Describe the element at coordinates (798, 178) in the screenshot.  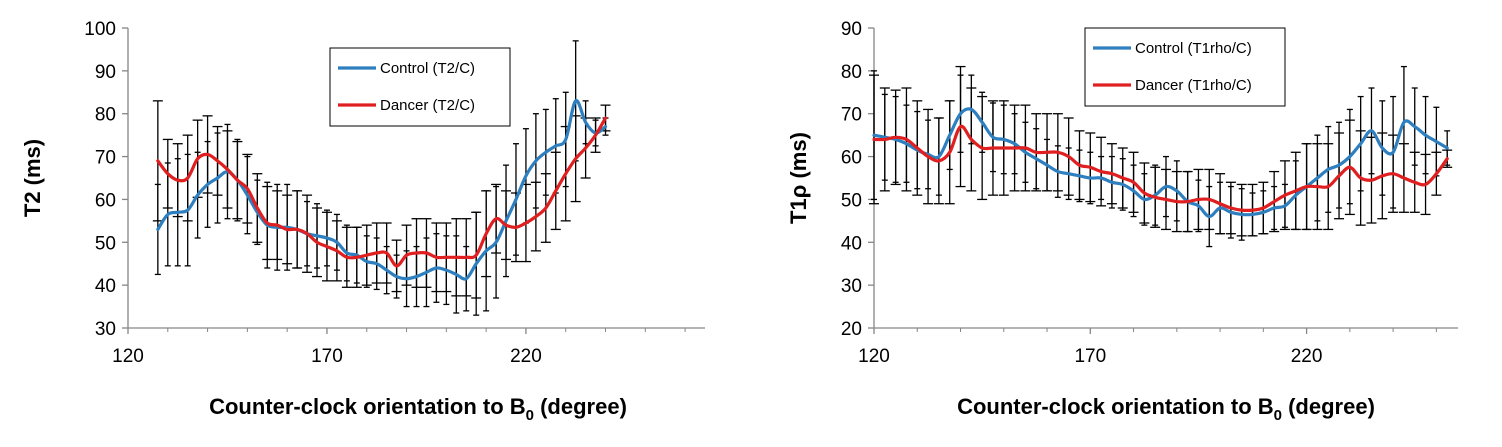
I see `y-axis-title: T1ρ (ms)` at that location.